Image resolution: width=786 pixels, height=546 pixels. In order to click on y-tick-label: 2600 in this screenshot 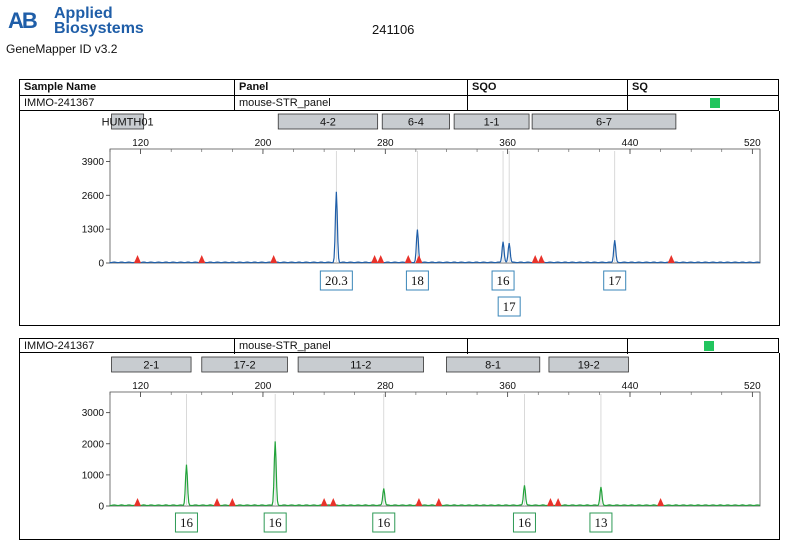, I will do `click(93, 196)`.